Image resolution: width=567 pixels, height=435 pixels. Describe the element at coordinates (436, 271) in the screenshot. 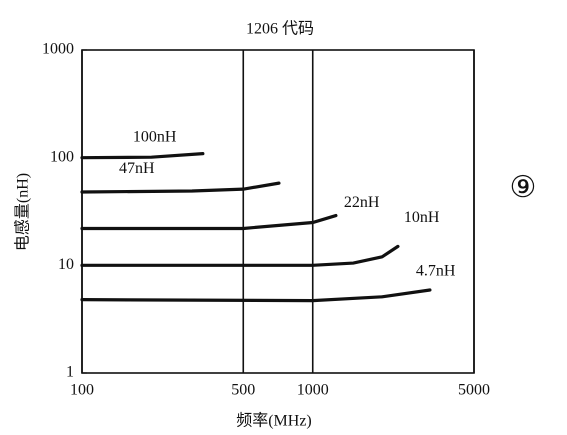

I see `series-label: 4.7nH` at that location.